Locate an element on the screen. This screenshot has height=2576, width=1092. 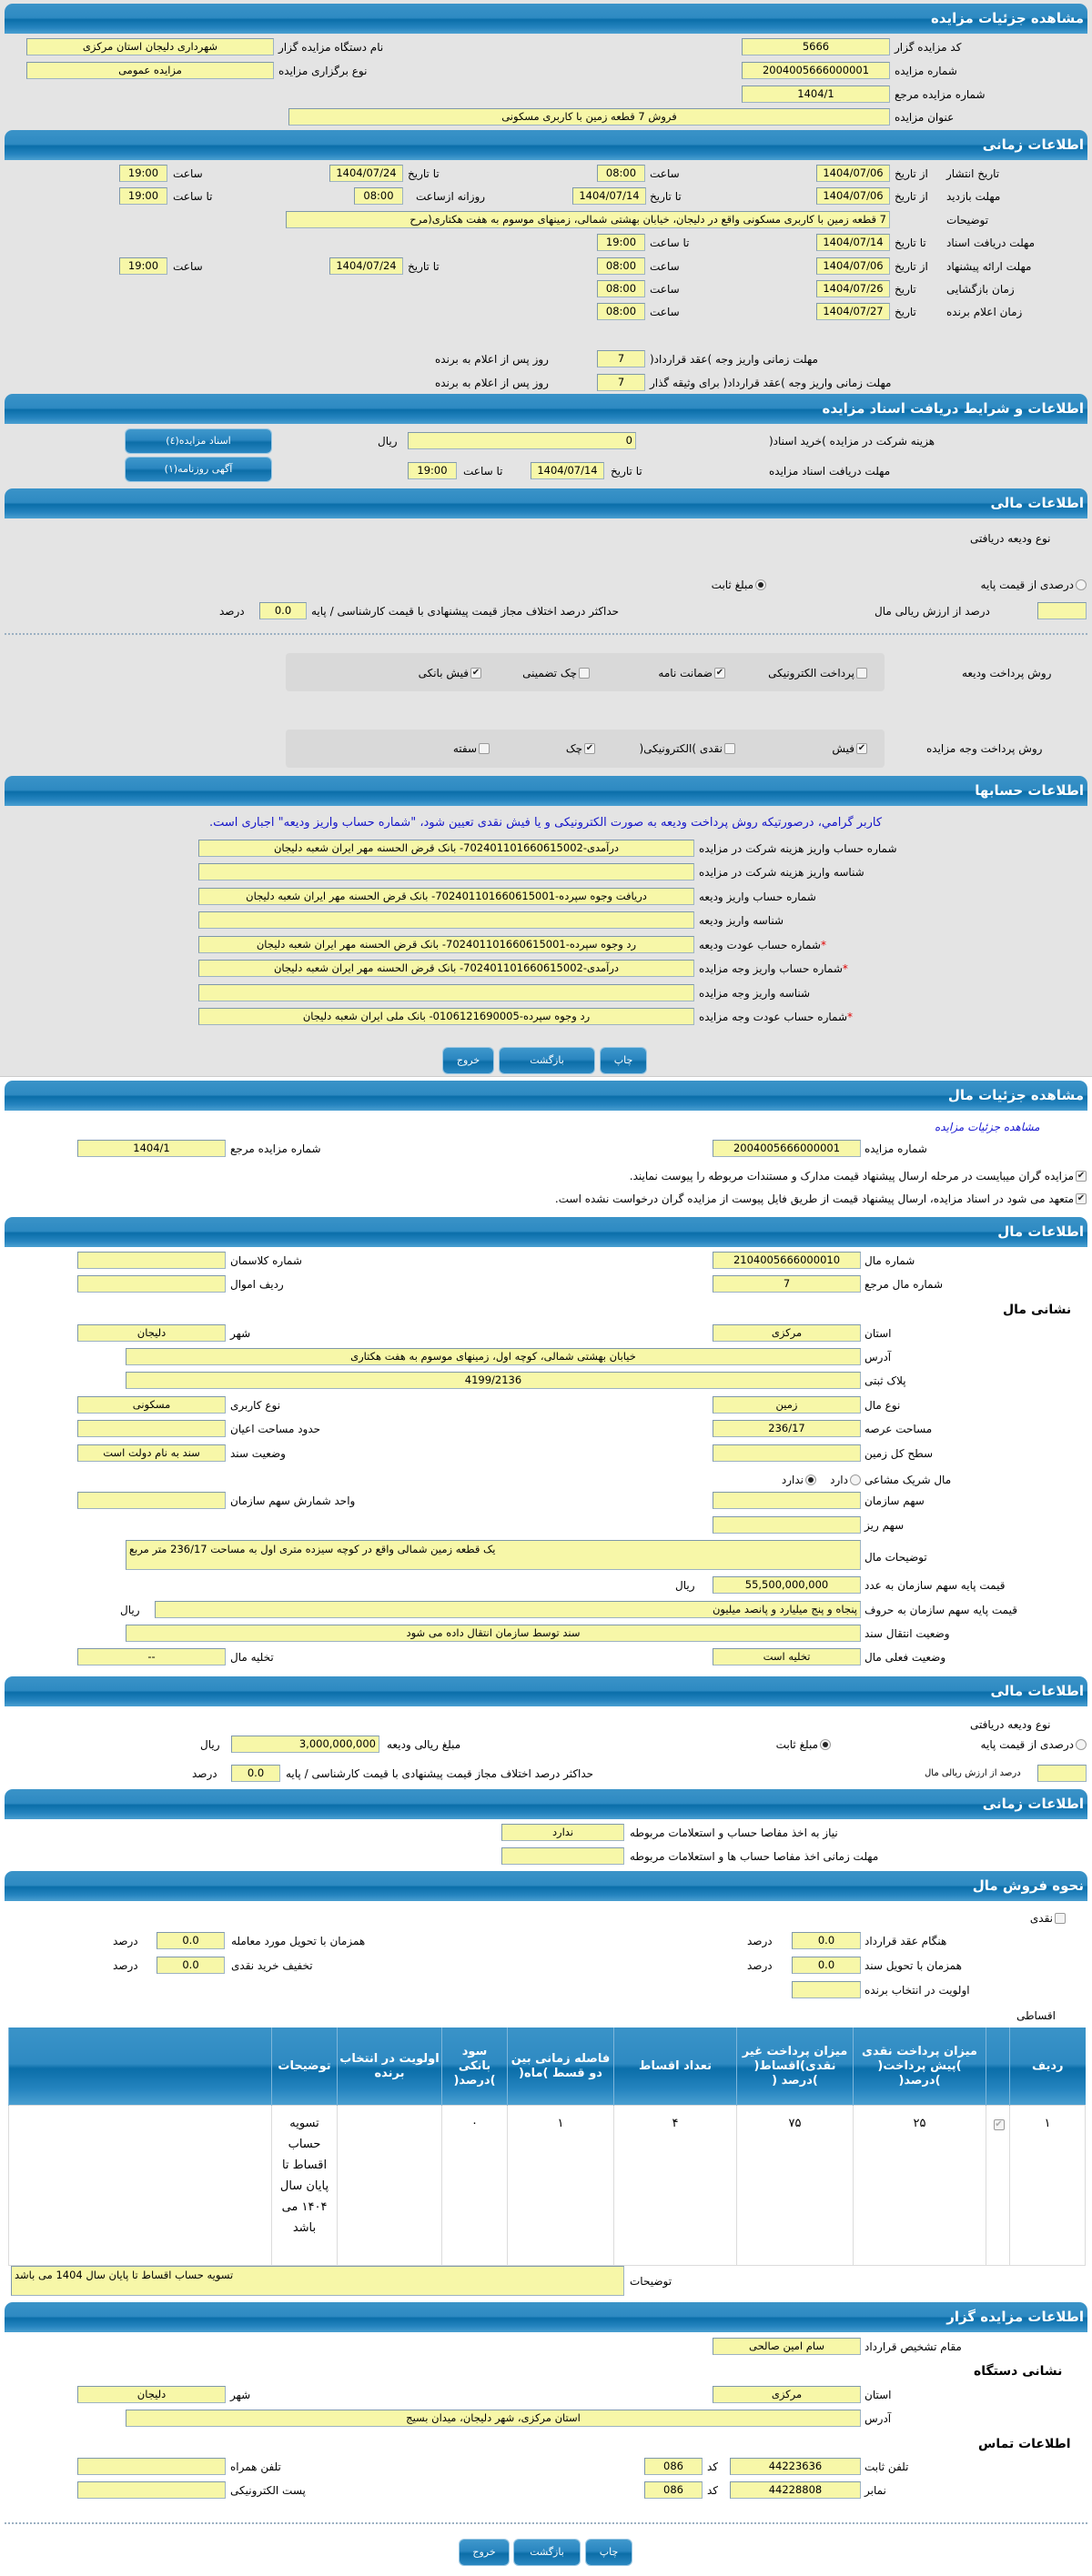
property-details-ref-field: 1404/1 is located at coordinates (152, 1148).